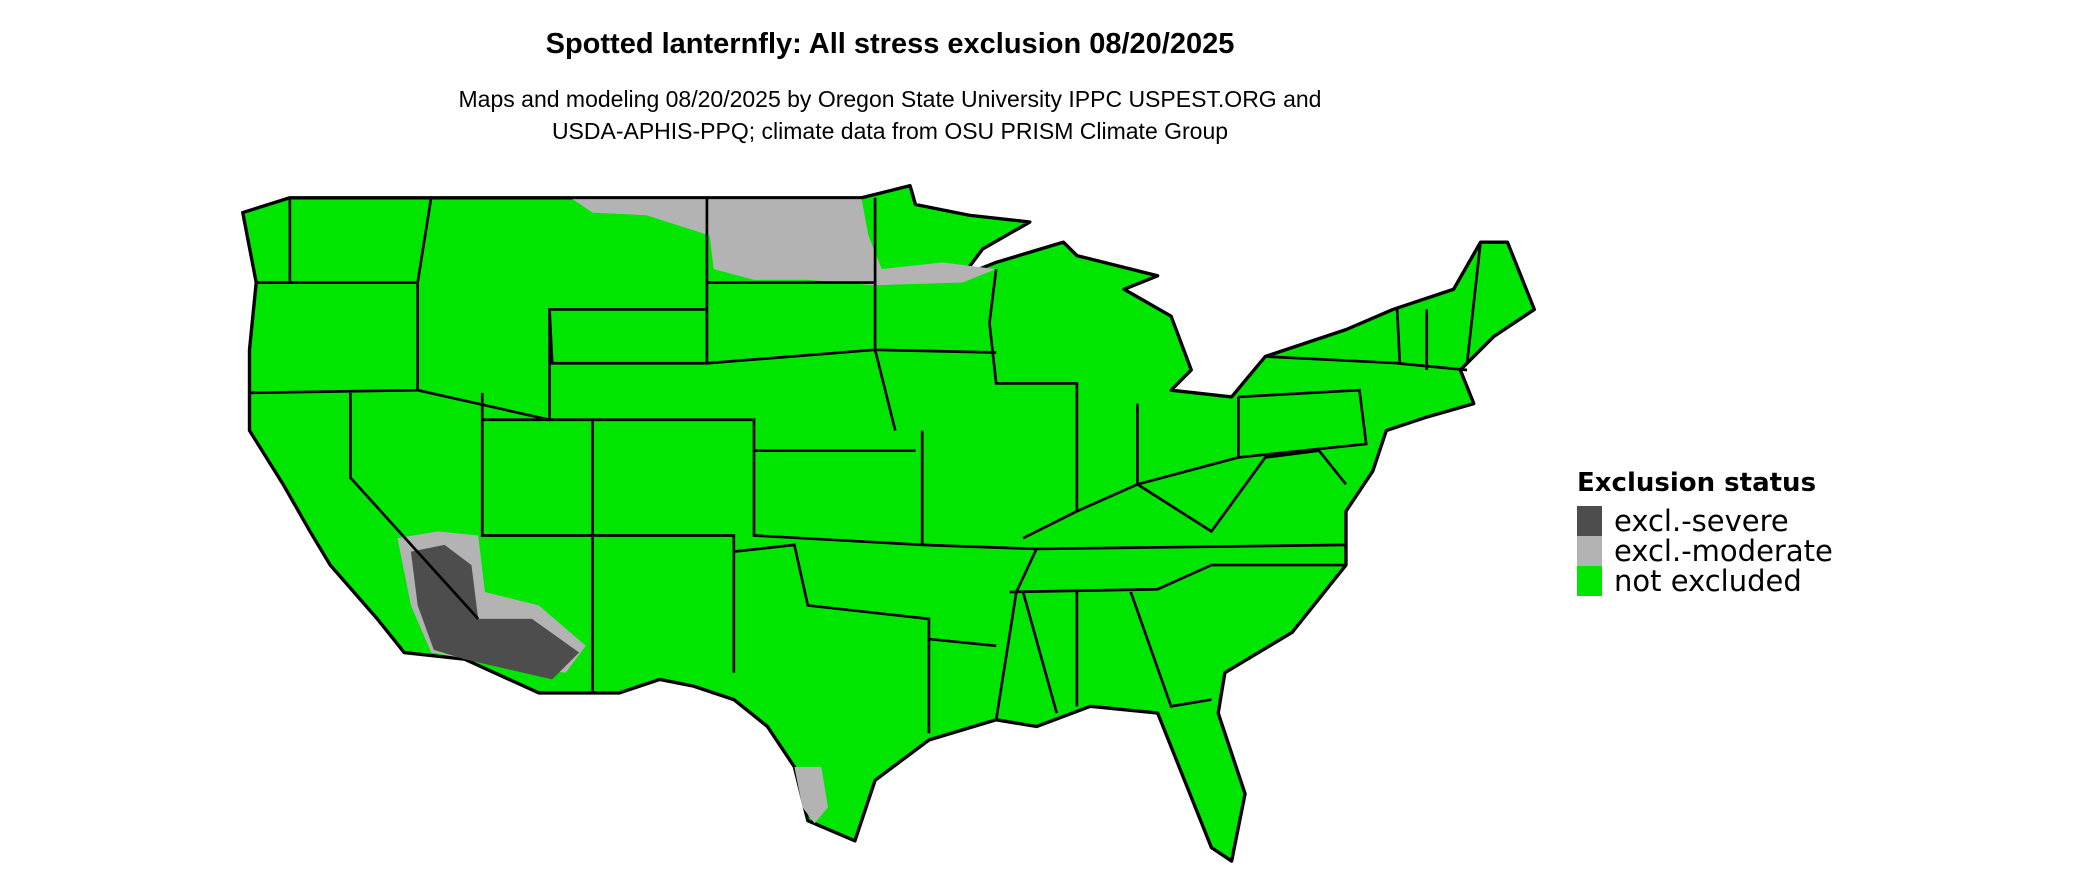 The height and width of the screenshot is (892, 2100). Describe the element at coordinates (1723, 551) in the screenshot. I see `legend-label: excl.-moderate` at that location.